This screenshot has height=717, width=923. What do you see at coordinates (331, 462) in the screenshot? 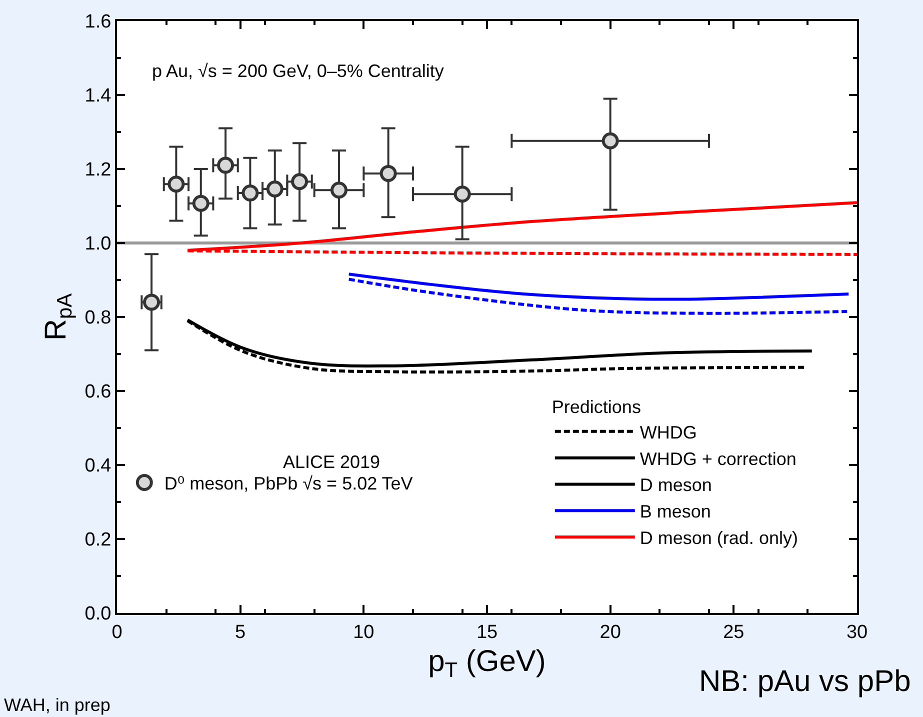
I see `annotation: ALICE 2019` at bounding box center [331, 462].